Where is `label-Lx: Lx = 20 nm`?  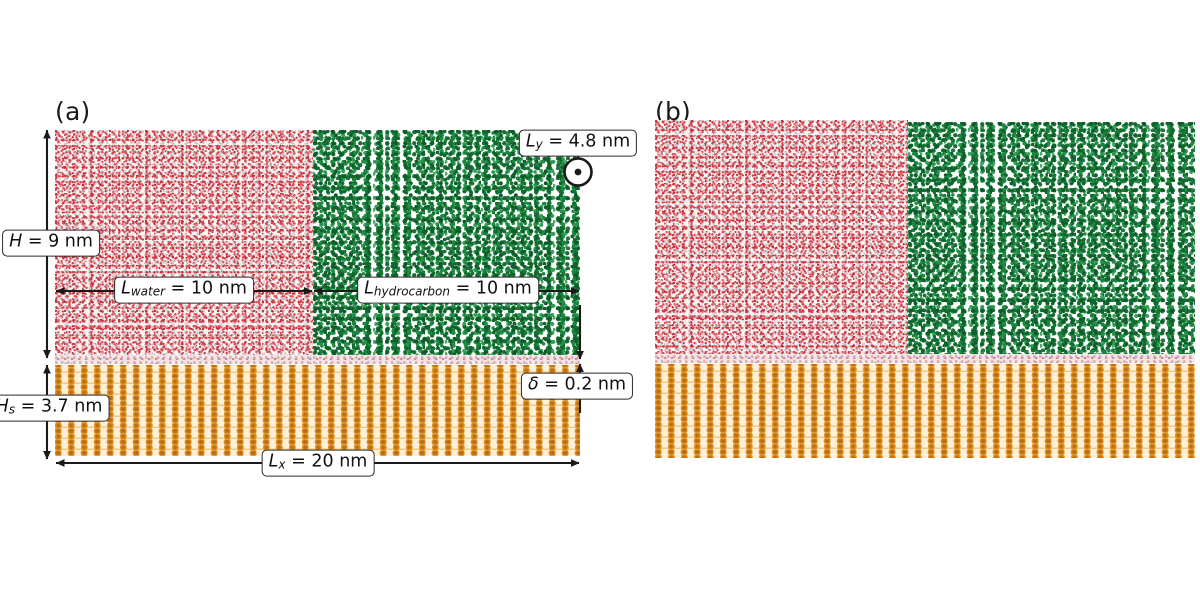 label-Lx: Lx = 20 nm is located at coordinates (318, 463).